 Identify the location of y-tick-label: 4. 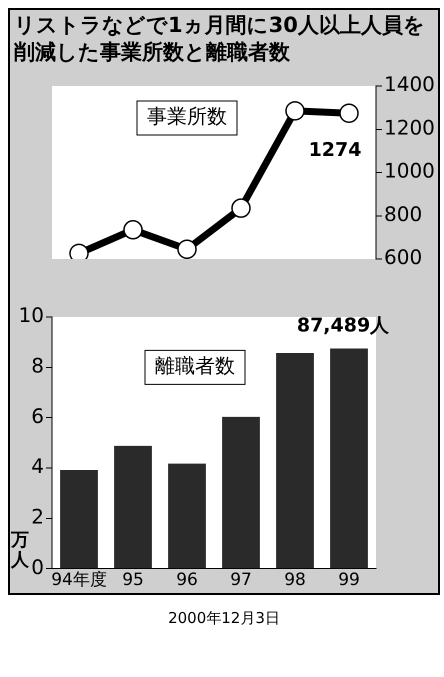
(37, 466).